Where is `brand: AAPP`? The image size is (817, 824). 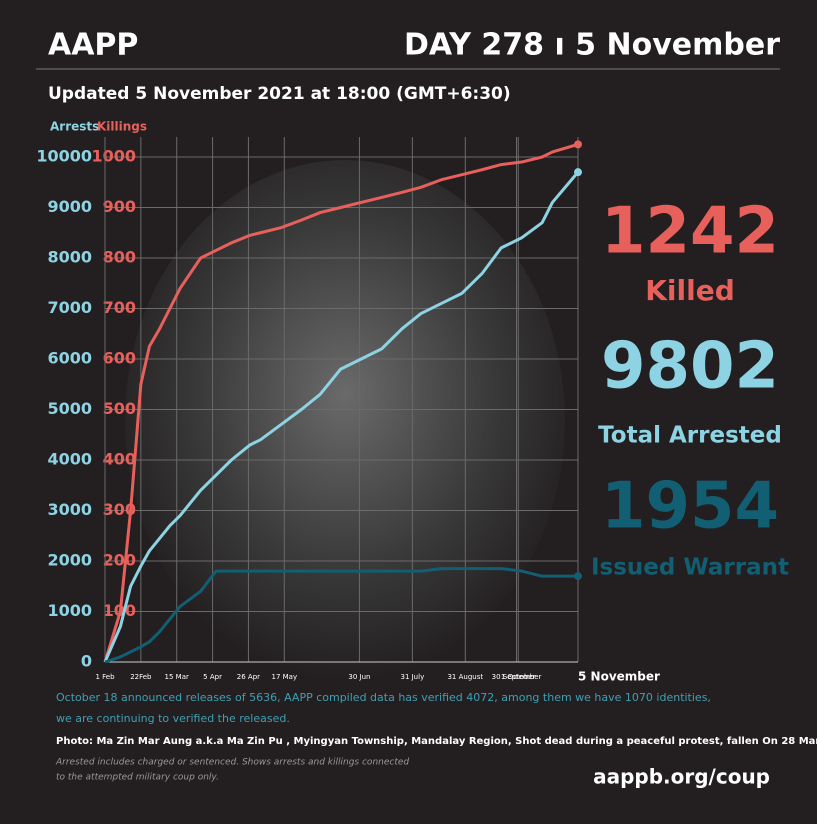 brand: AAPP is located at coordinates (93, 45).